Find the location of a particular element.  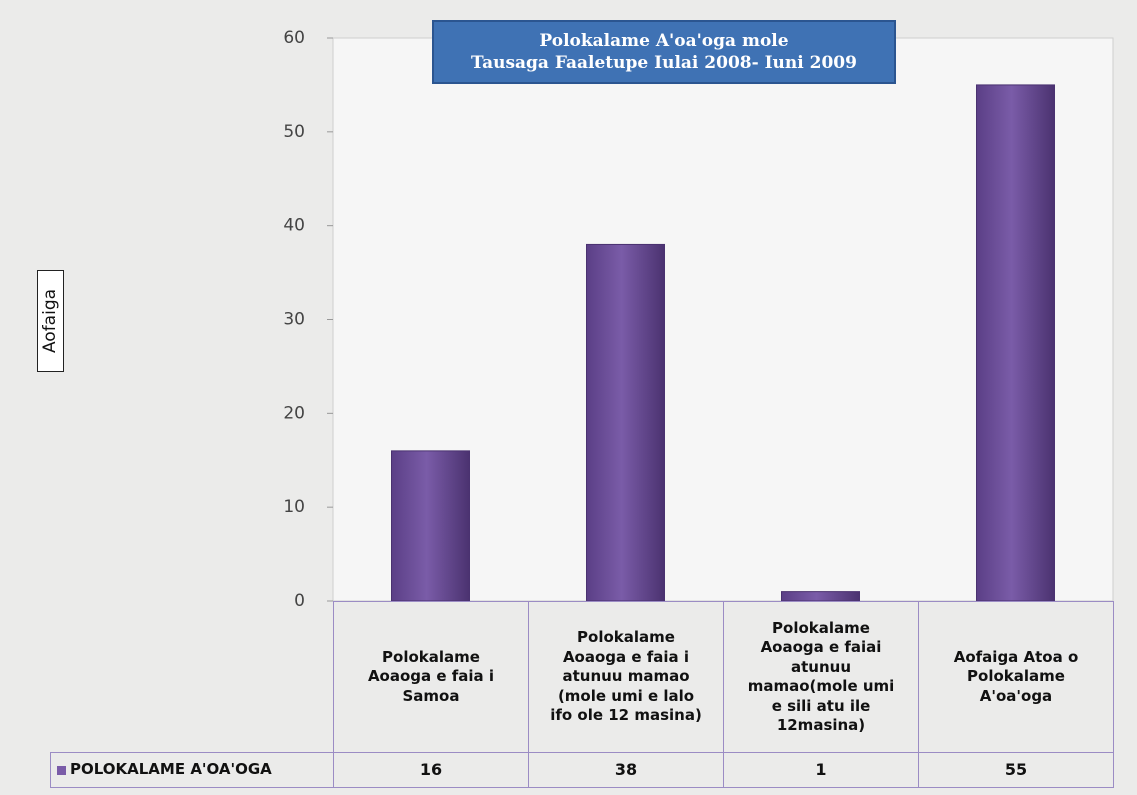

legend-cell: POLOKALAME A'OA'OGA is located at coordinates (192, 770).